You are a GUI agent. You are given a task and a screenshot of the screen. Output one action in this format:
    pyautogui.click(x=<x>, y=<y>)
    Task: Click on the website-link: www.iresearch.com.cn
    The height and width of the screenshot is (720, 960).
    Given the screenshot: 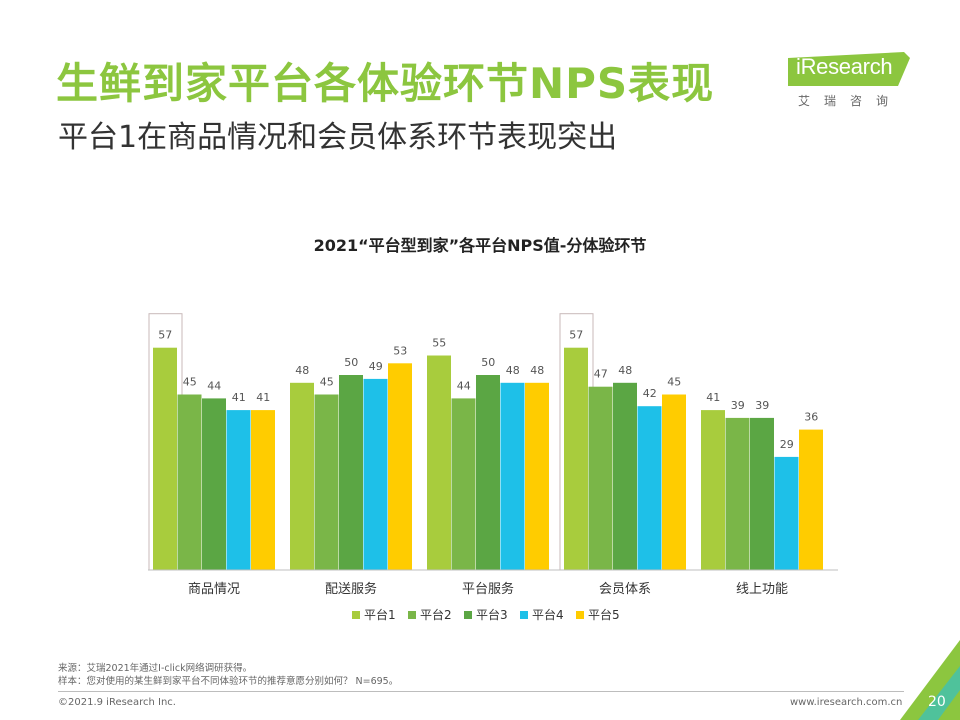 What is the action you would take?
    pyautogui.click(x=846, y=702)
    